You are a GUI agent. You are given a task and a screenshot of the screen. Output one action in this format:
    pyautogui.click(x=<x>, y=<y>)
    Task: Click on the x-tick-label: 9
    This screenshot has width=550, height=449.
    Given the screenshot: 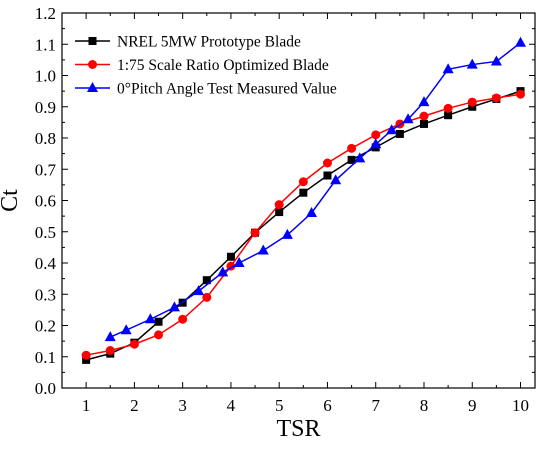 What is the action you would take?
    pyautogui.click(x=472, y=405)
    